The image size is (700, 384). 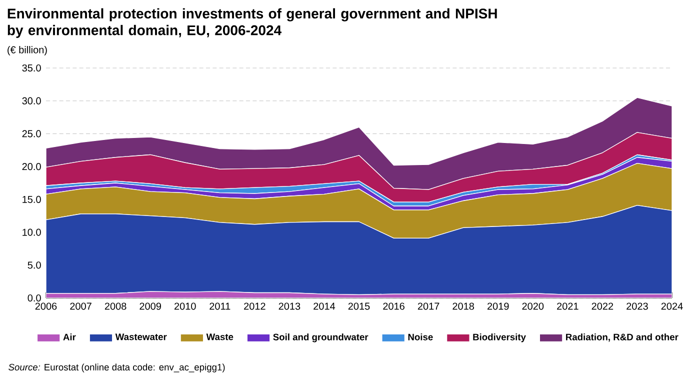 What do you see at coordinates (31, 232) in the screenshot?
I see `y-tick-label: 10.0` at bounding box center [31, 232].